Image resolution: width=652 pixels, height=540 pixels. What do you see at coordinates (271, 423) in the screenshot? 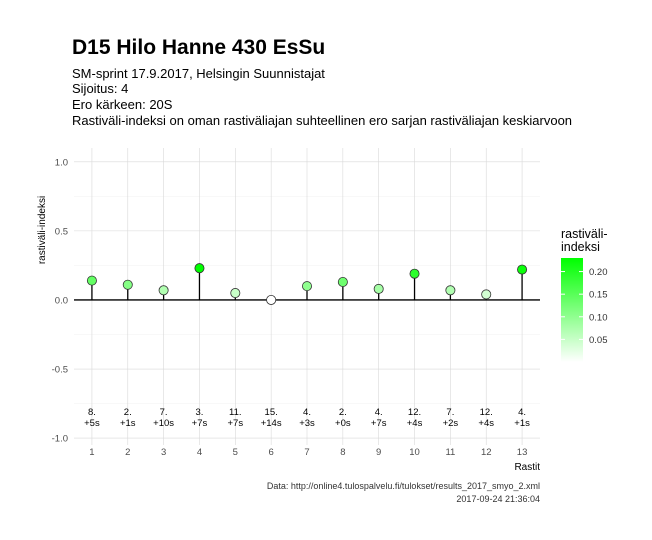
I see `point-diff-label: +14s` at bounding box center [271, 423].